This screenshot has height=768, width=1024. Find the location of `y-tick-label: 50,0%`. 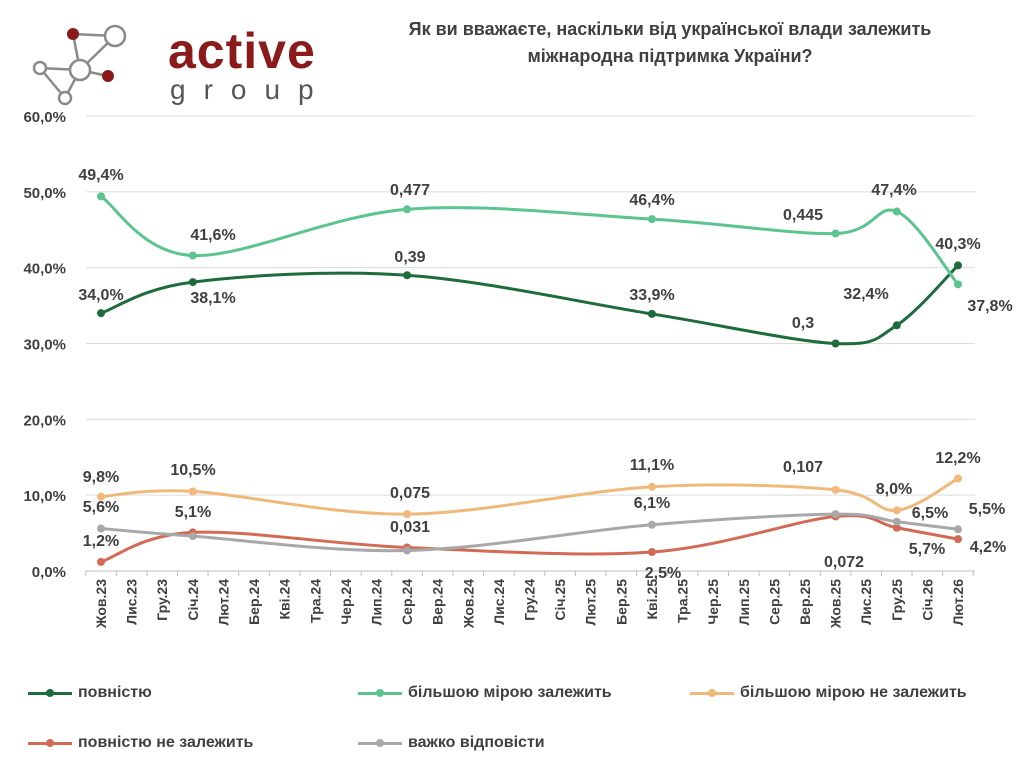

y-tick-label: 50,0% is located at coordinates (44, 193).